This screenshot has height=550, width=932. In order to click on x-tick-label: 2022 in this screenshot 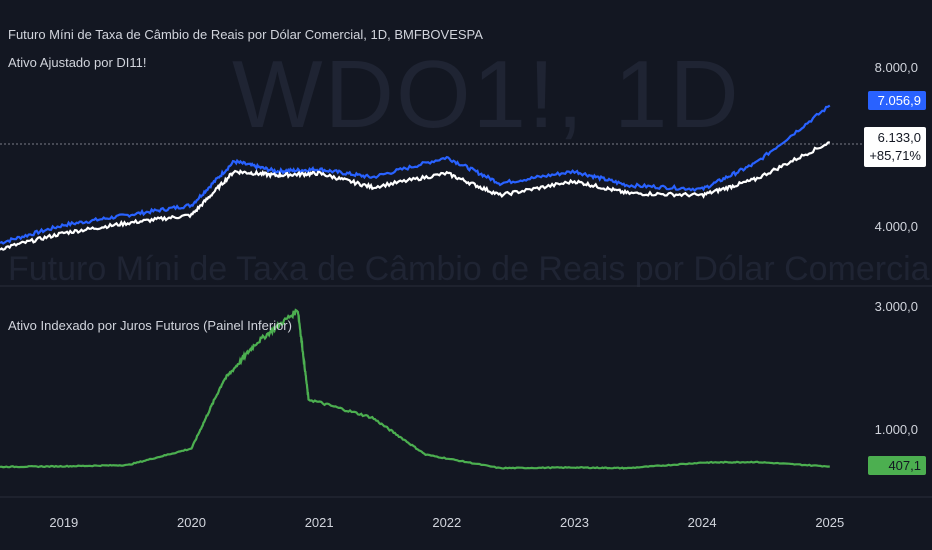, I will do `click(446, 522)`.